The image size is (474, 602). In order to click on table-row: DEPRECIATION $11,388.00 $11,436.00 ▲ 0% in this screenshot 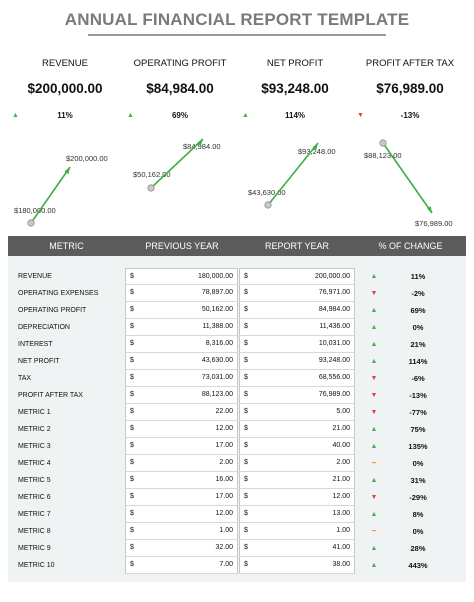, I will do `click(237, 327)`.